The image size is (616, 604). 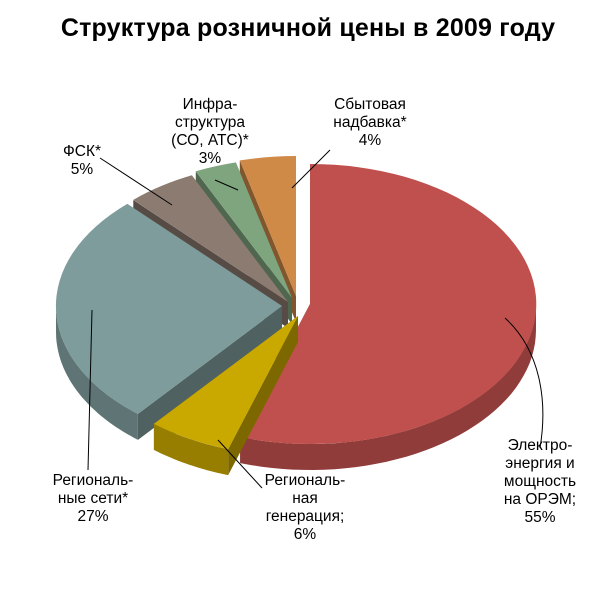 What do you see at coordinates (210, 131) in the screenshot?
I see `slice-label-infrastructure: Инфра- структура (СО, АТС)* 3%` at bounding box center [210, 131].